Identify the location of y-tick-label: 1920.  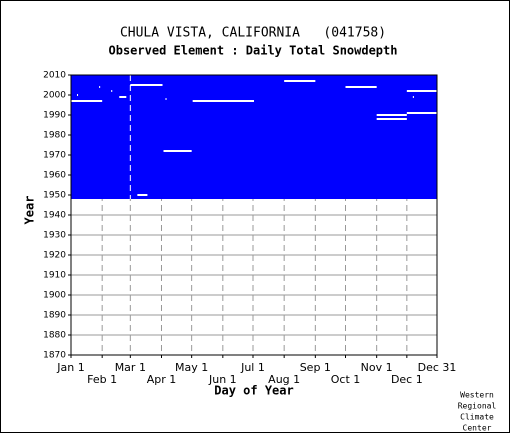
(54, 256).